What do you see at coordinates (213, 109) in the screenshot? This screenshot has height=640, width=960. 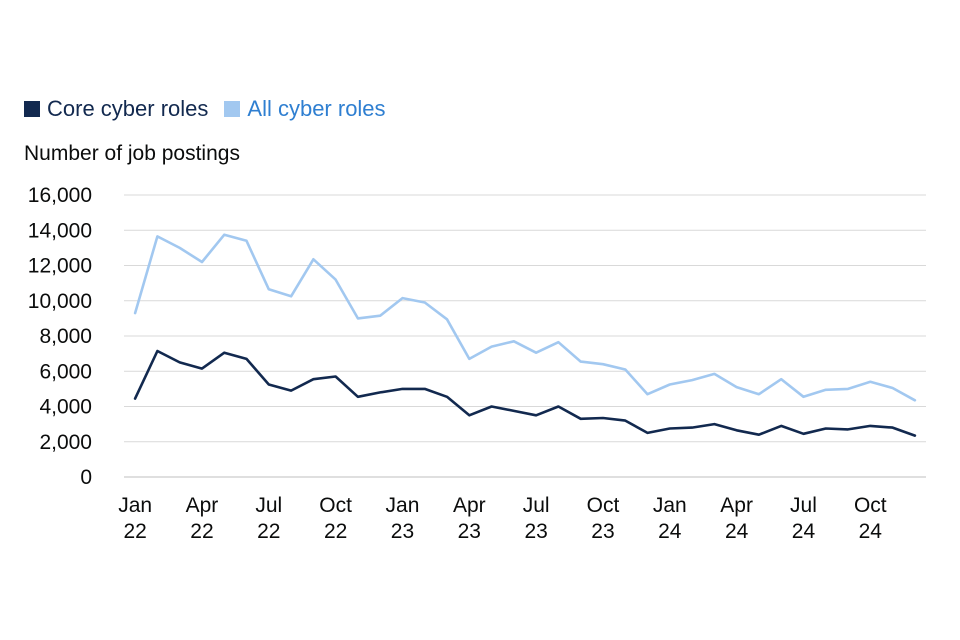 I see `chart-legend: Core cyber roles All cyber roles` at bounding box center [213, 109].